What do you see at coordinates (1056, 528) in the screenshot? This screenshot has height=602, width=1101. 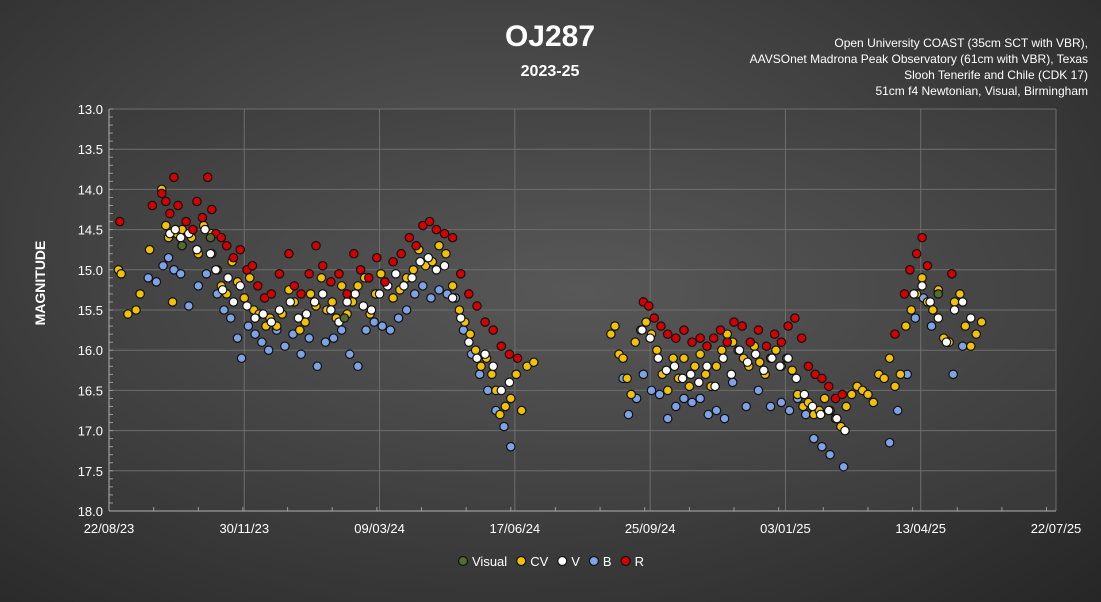 I see `x-tick-label: 22/07/25` at bounding box center [1056, 528].